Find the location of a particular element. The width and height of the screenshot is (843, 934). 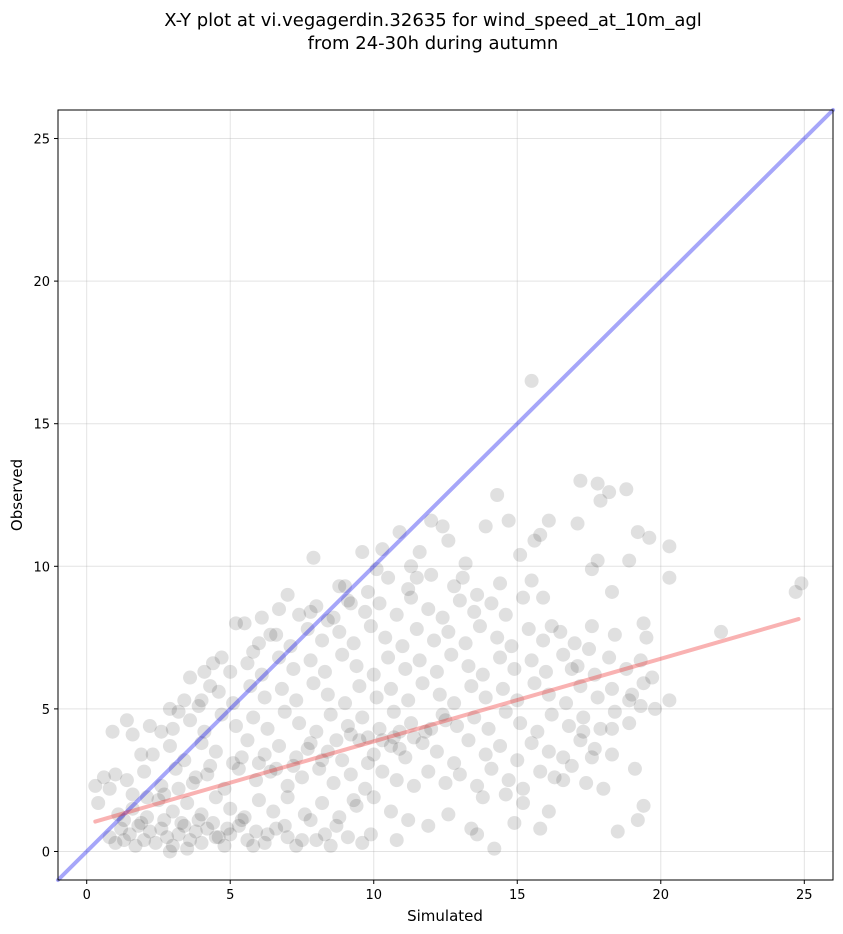

x-tick-label: 25 is located at coordinates (804, 895).